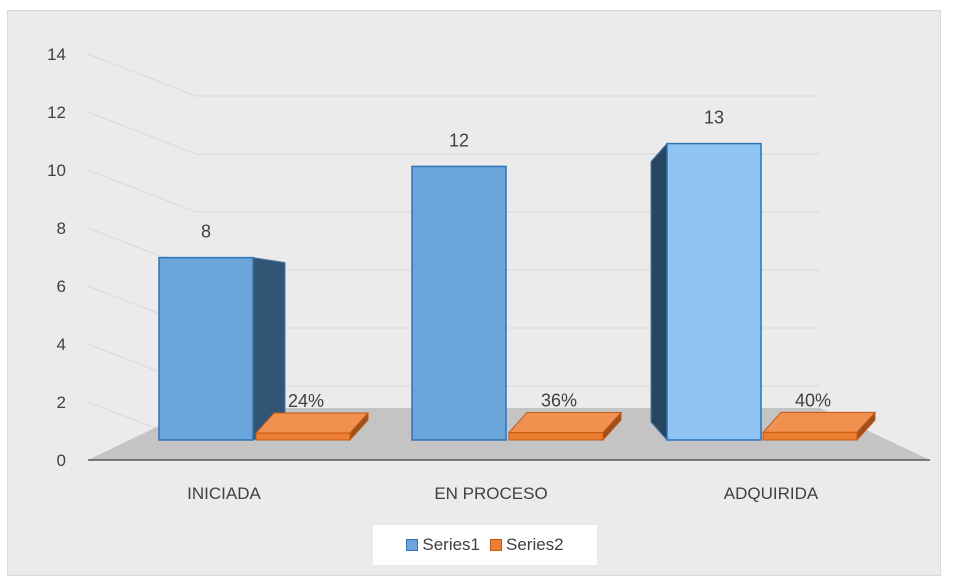  I want to click on legend-item-series2: Series2, so click(527, 545).